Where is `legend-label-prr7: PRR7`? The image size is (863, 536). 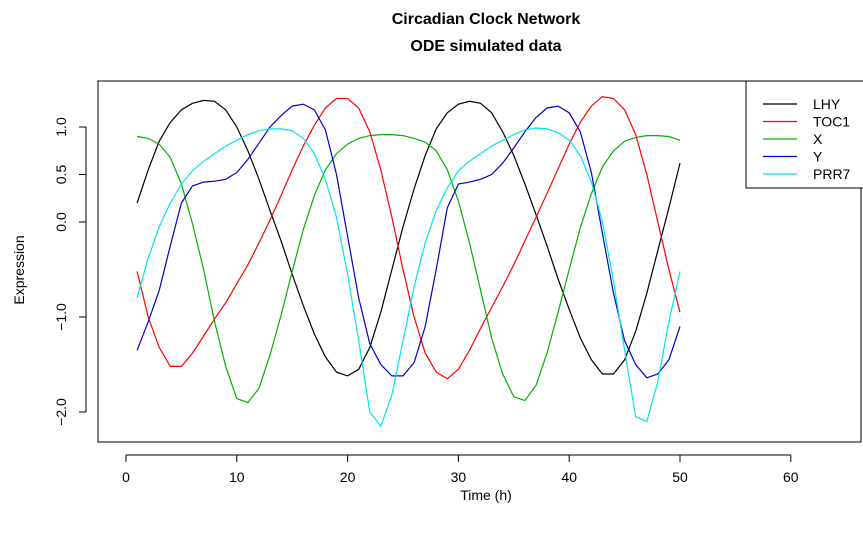
legend-label-prr7: PRR7 is located at coordinates (832, 174).